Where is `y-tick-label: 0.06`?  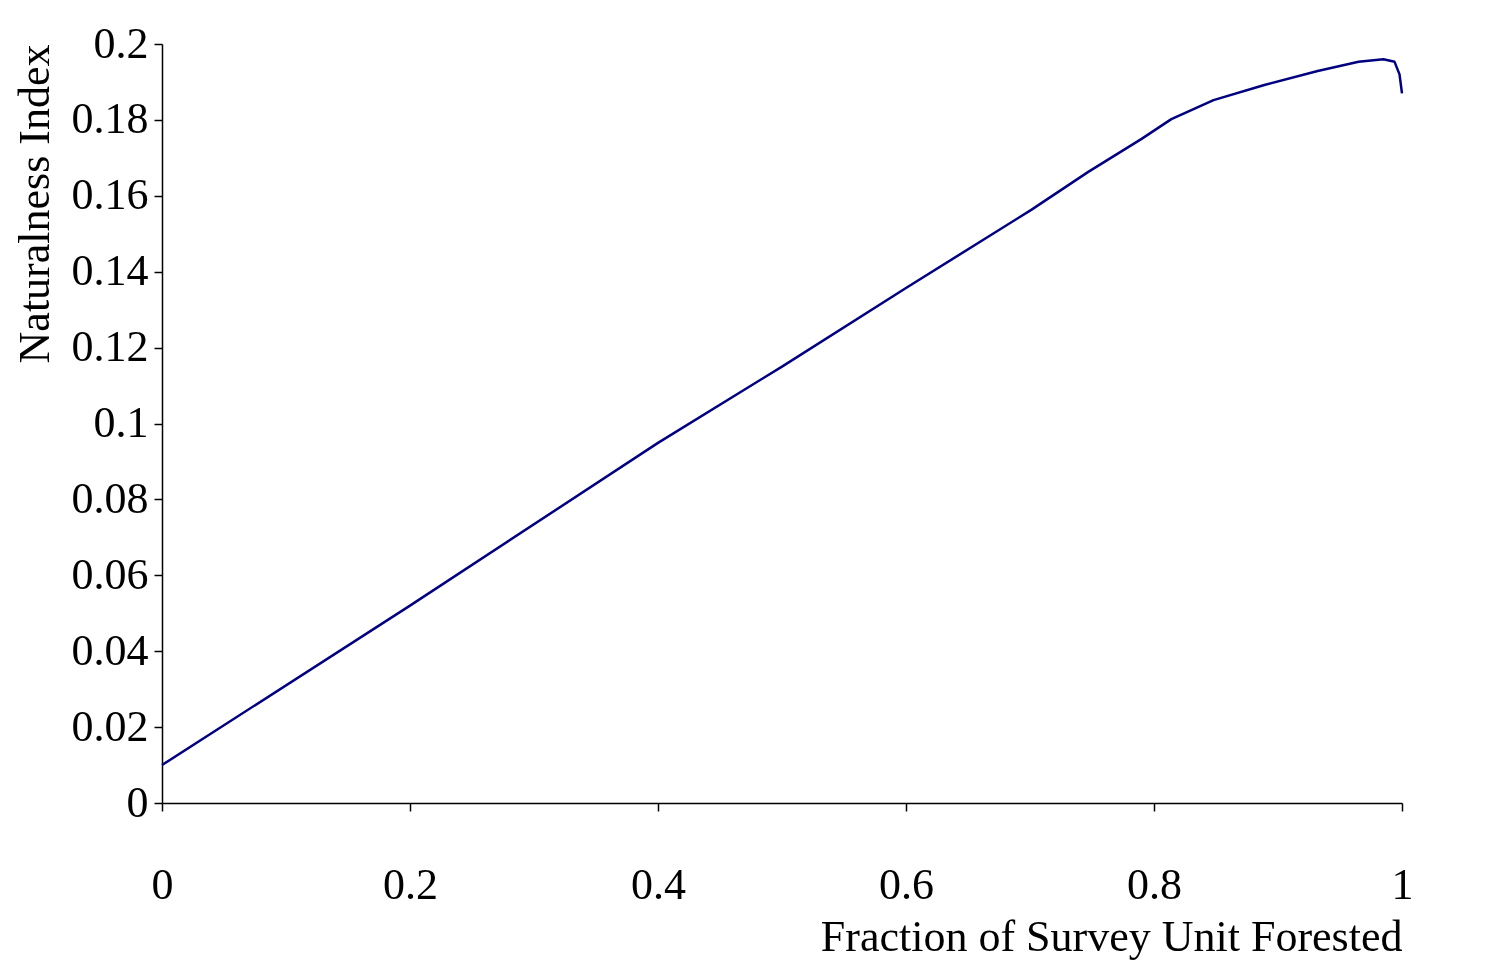
y-tick-label: 0.06 is located at coordinates (110, 574).